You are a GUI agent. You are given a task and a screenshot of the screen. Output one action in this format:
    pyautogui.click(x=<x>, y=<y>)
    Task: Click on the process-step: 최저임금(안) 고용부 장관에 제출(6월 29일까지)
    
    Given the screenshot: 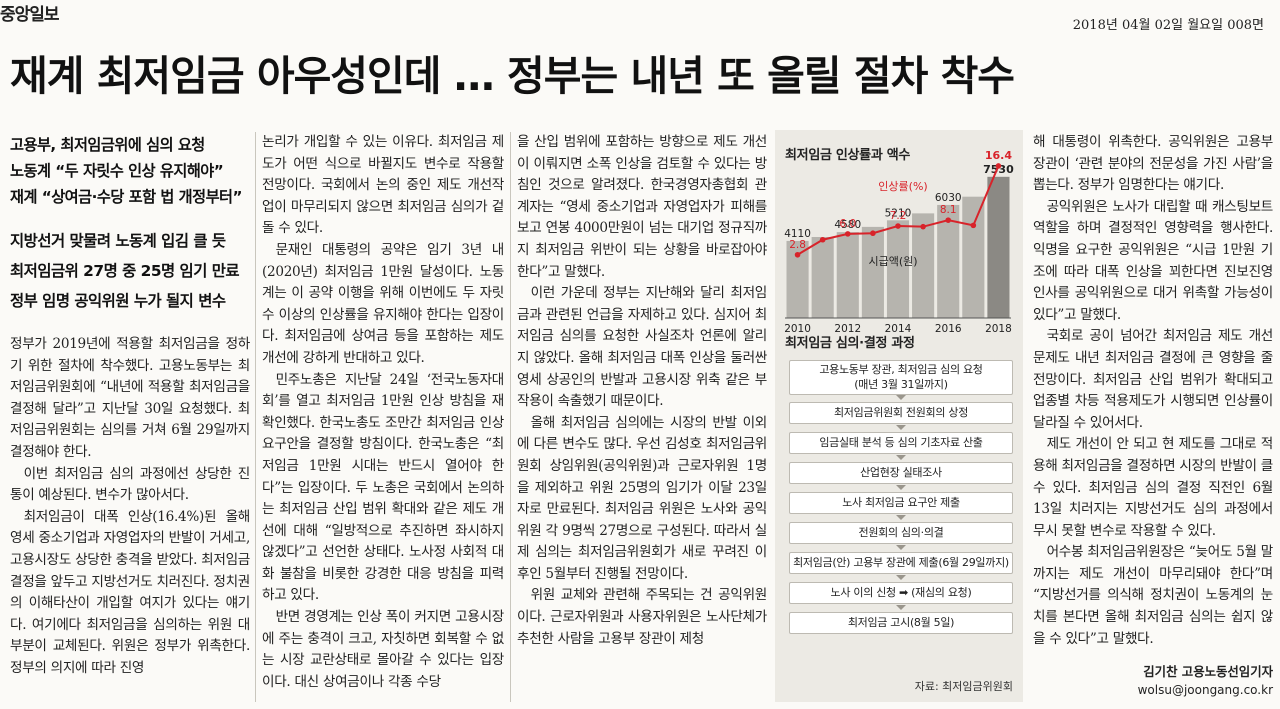 What is the action you would take?
    pyautogui.click(x=901, y=563)
    